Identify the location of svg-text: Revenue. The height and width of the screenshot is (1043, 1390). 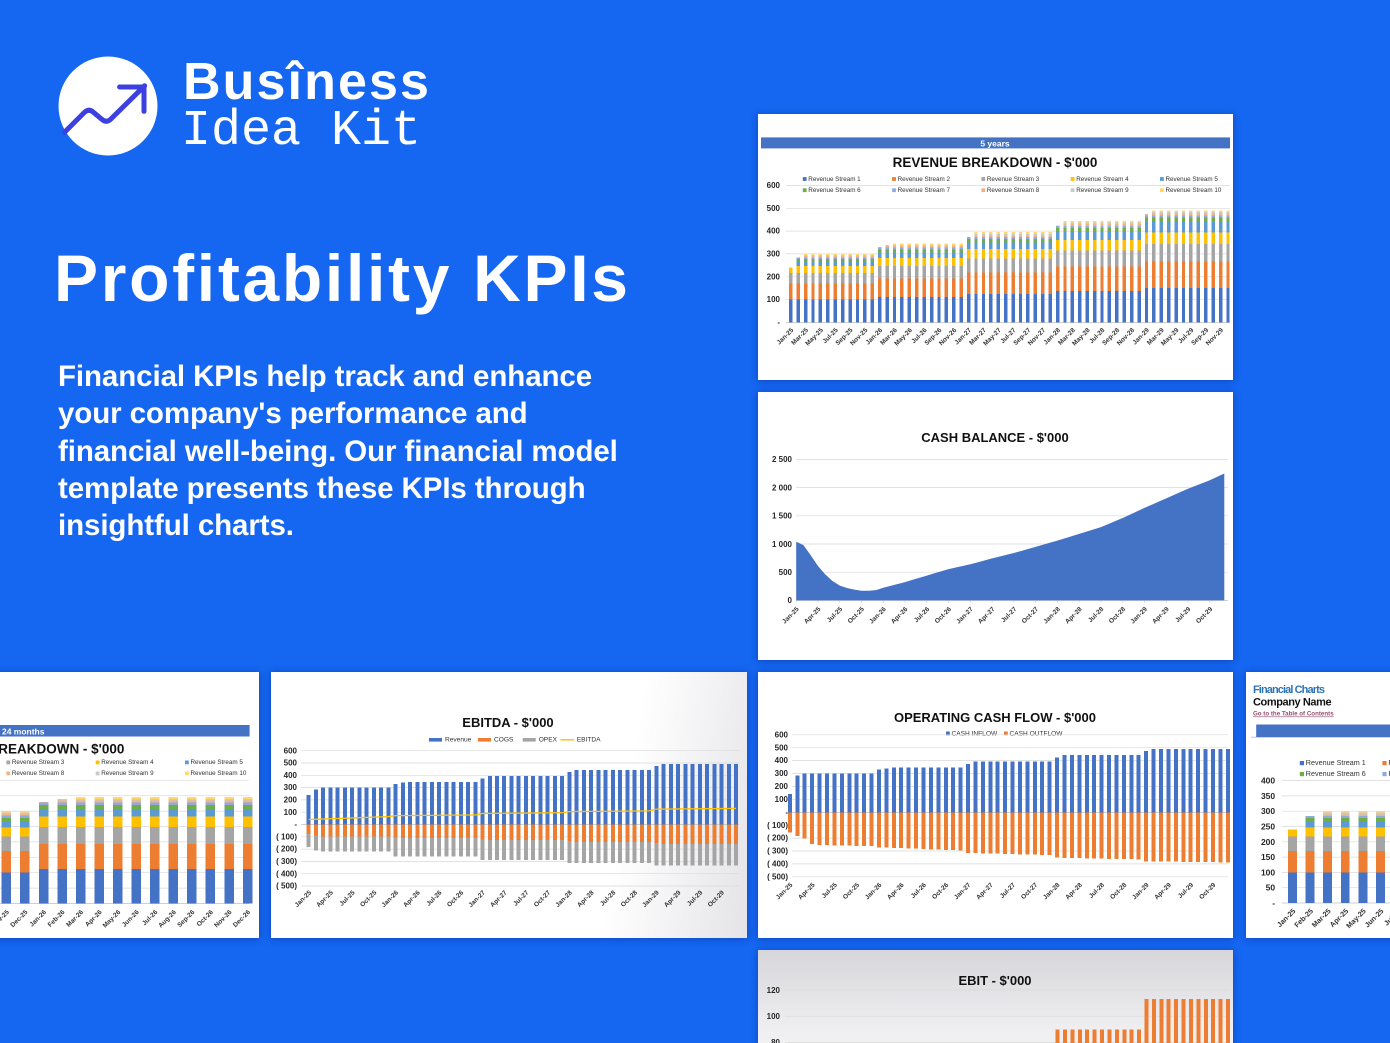
(458, 740).